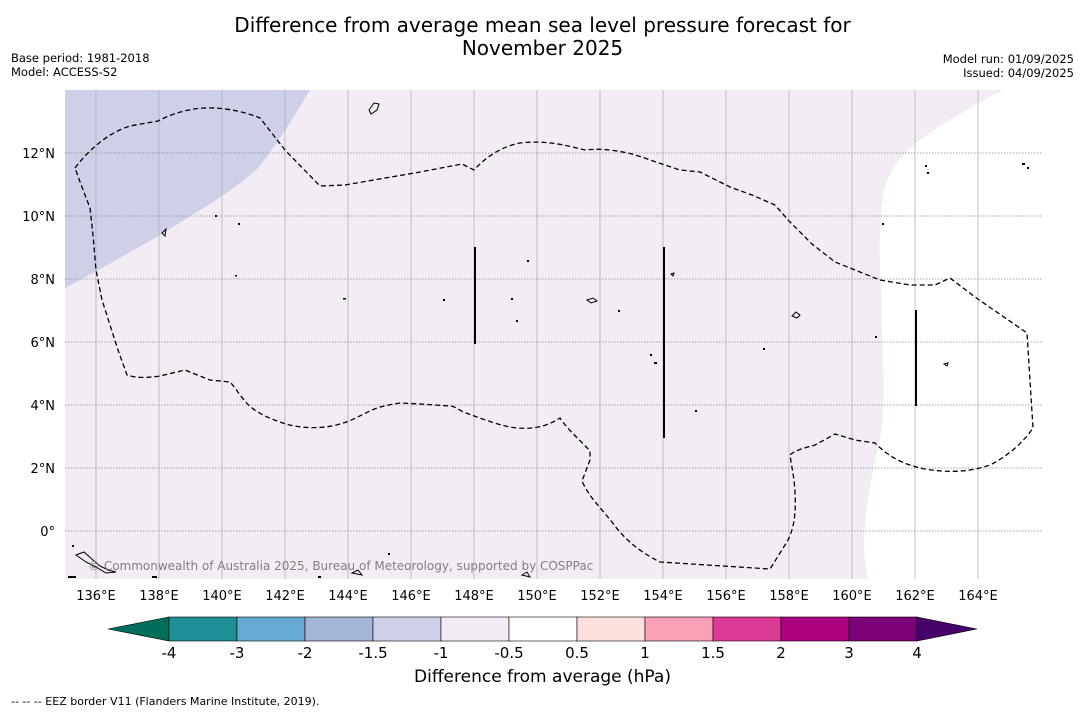 The width and height of the screenshot is (1085, 713). Describe the element at coordinates (80, 58) in the screenshot. I see `base-period-text: Base period: 1981-2018` at that location.